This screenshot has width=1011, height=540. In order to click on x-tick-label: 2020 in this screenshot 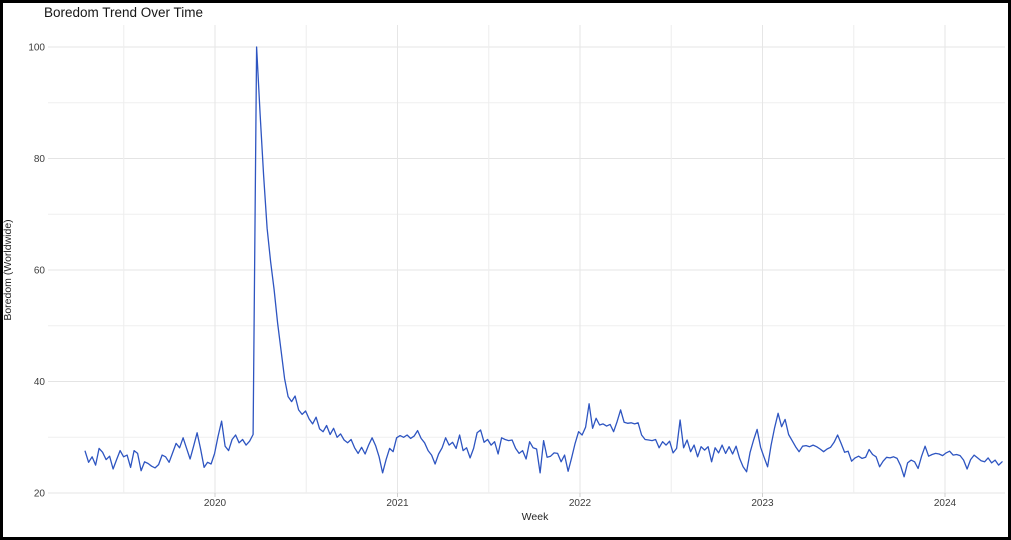, I will do `click(215, 503)`.